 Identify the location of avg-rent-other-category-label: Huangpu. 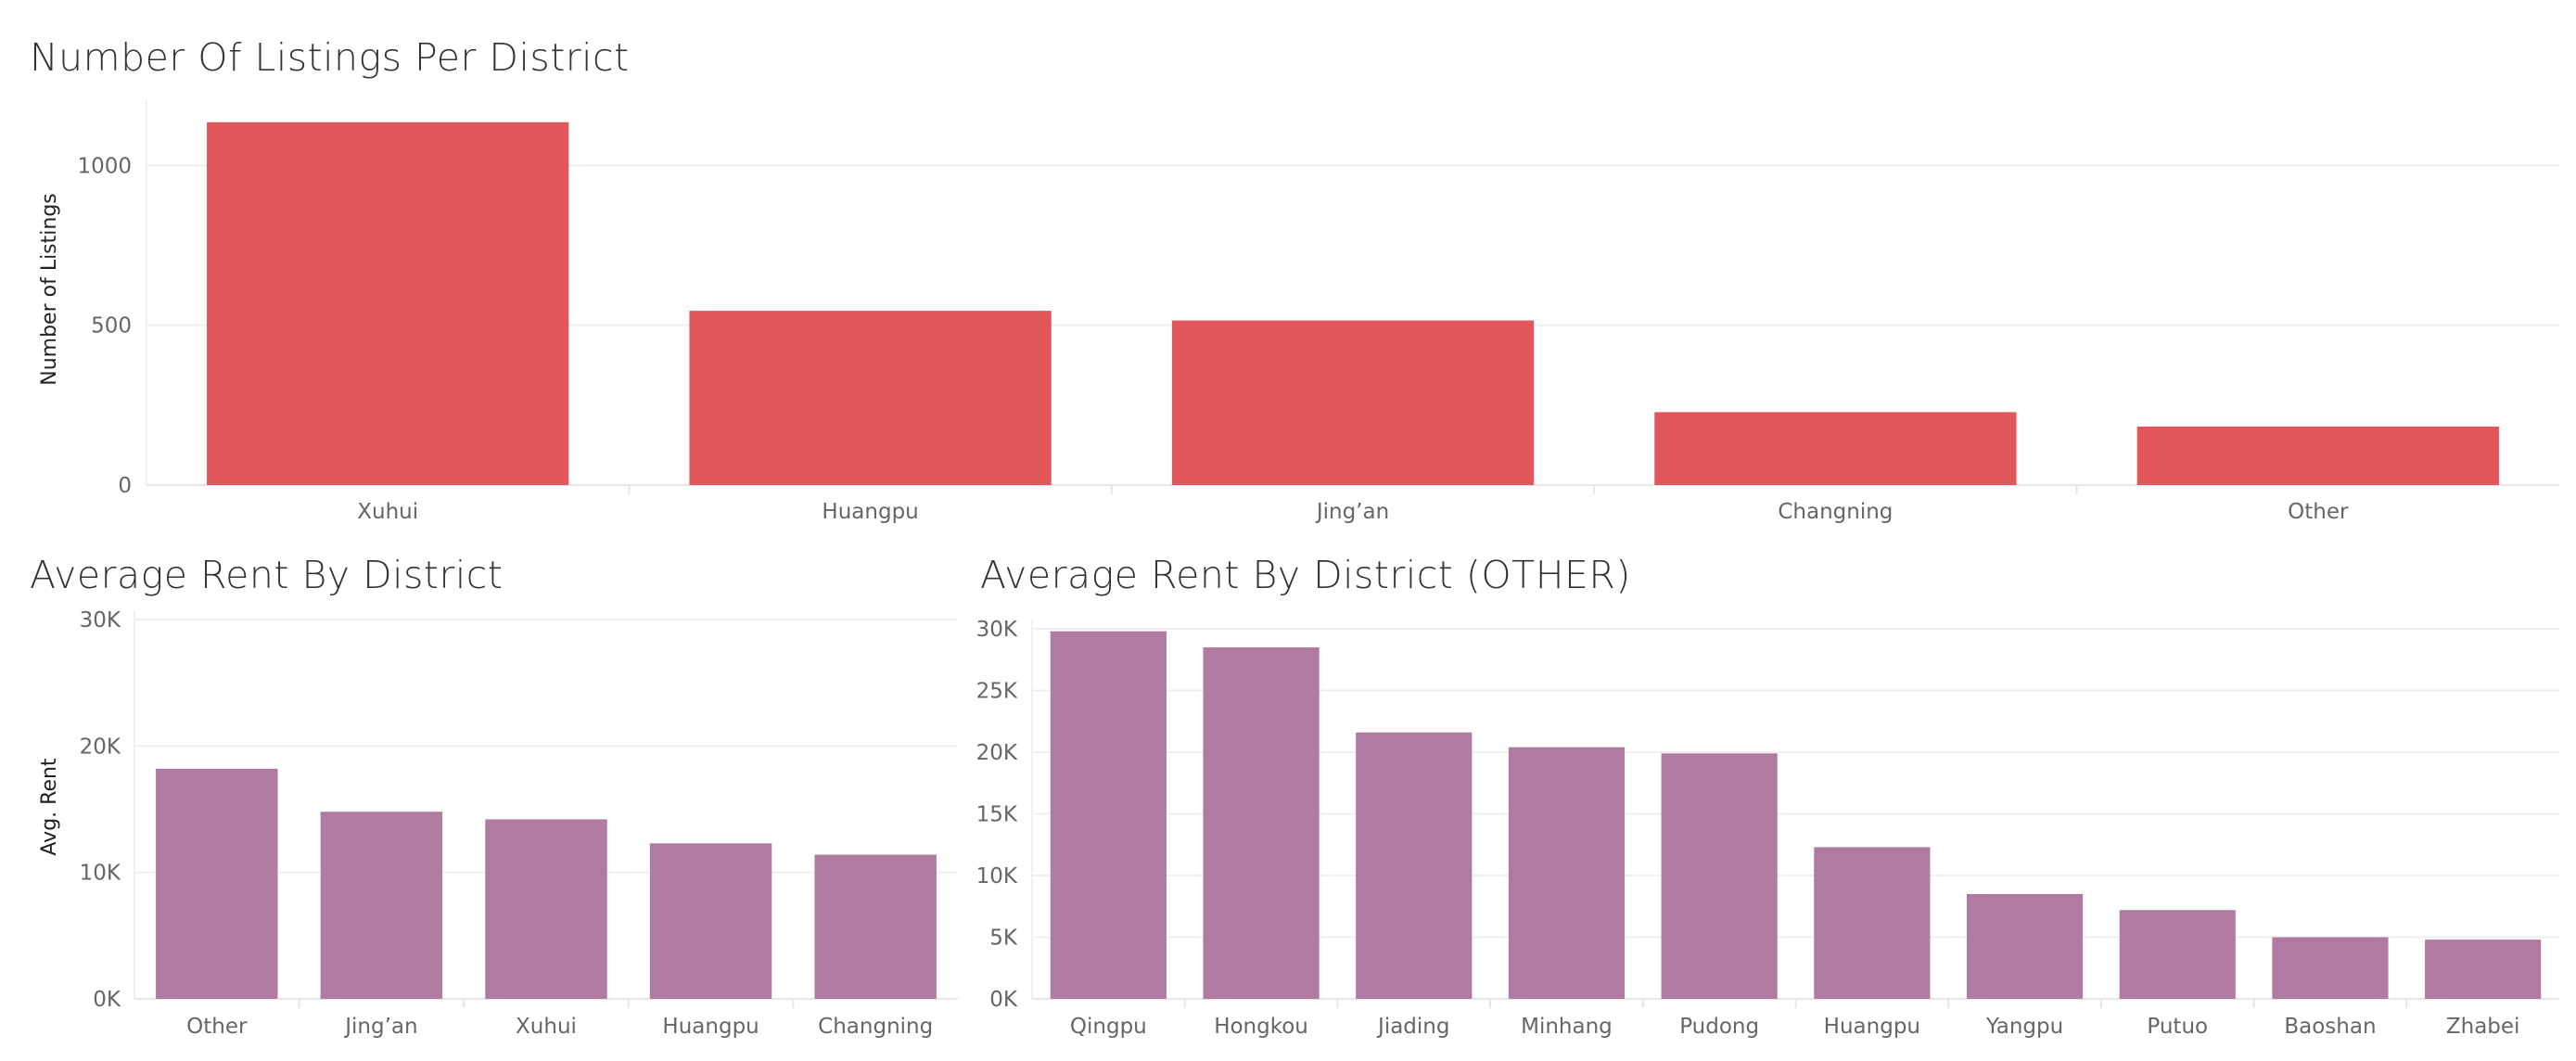
(1872, 1027).